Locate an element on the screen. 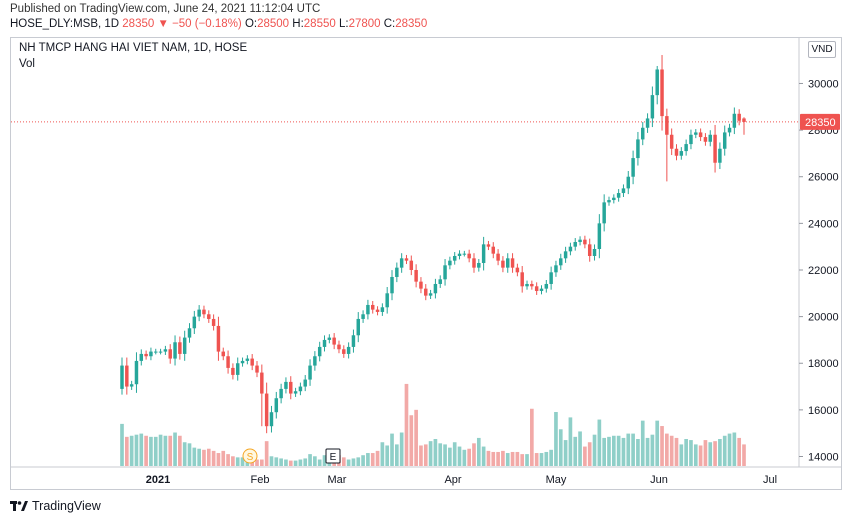  split-marker-s-label: S is located at coordinates (250, 457).